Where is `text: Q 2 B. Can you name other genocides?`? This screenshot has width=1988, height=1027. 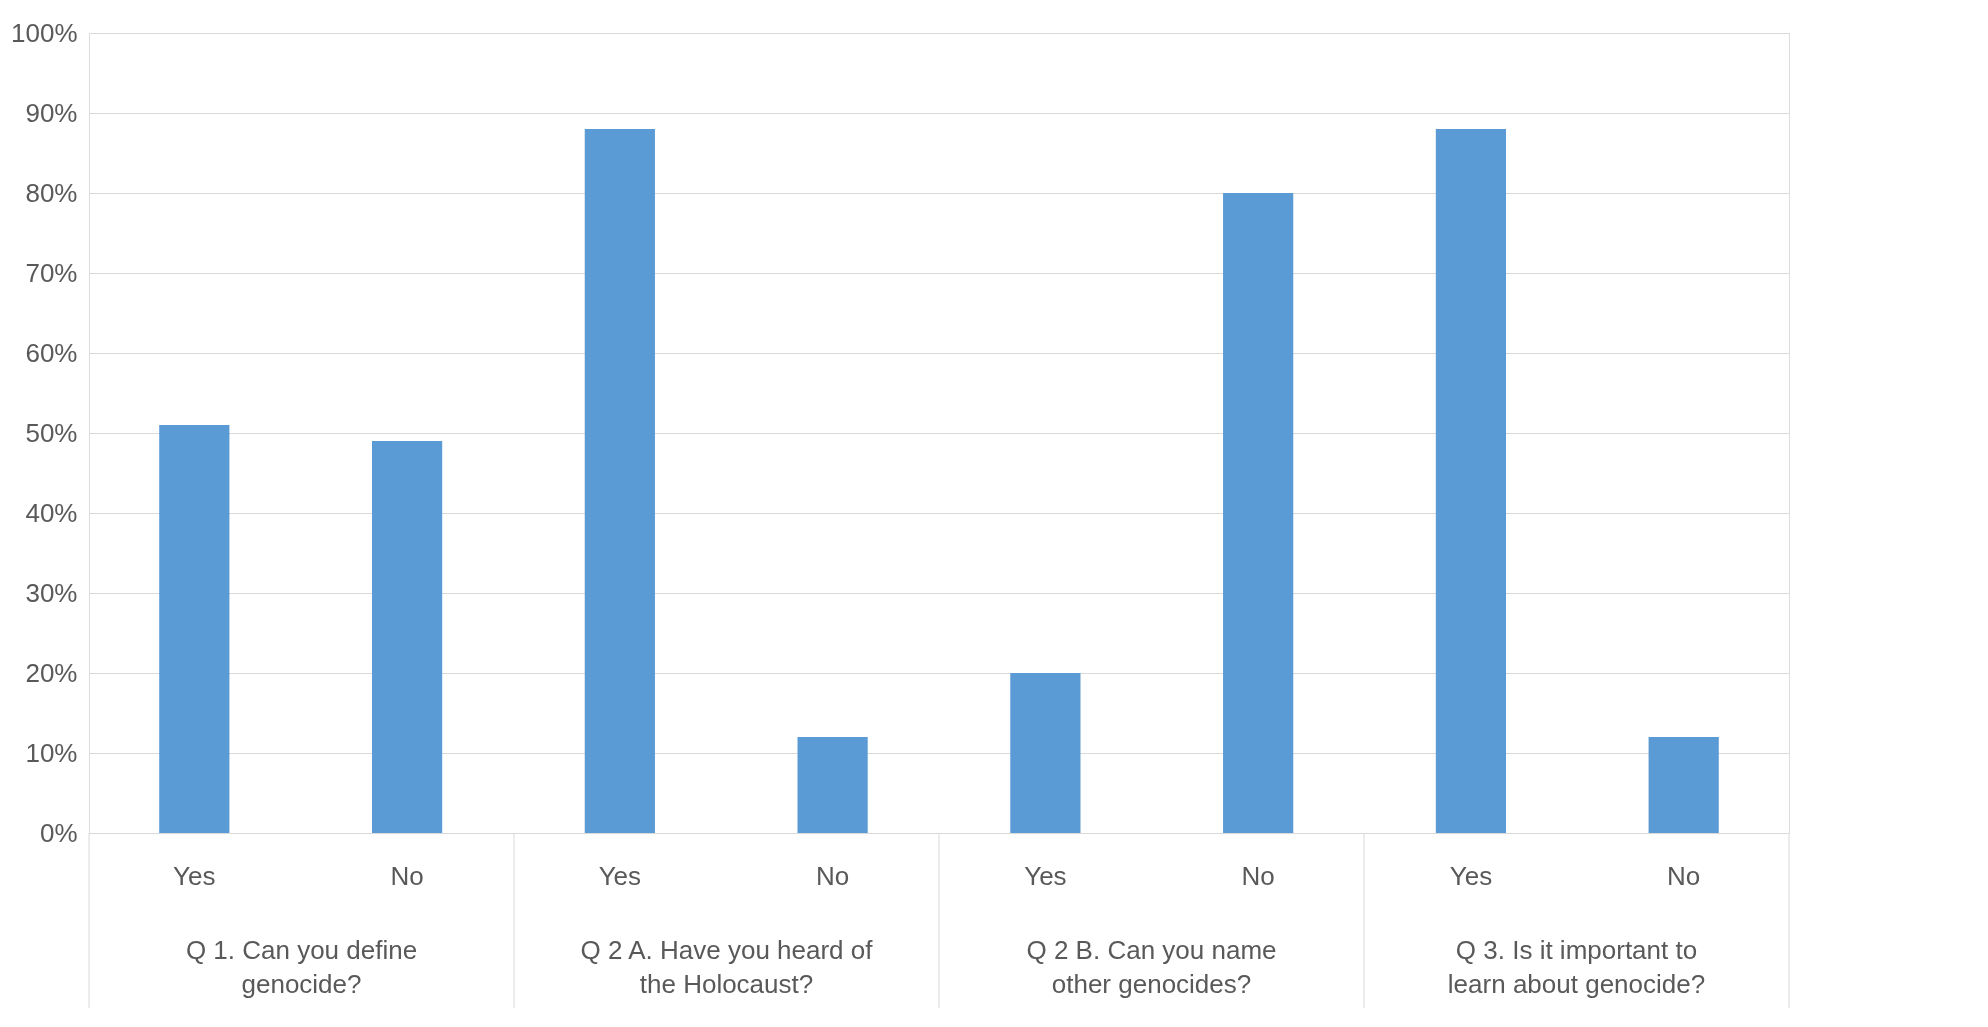 text: Q 2 B. Can you name other genocides? is located at coordinates (1151, 967).